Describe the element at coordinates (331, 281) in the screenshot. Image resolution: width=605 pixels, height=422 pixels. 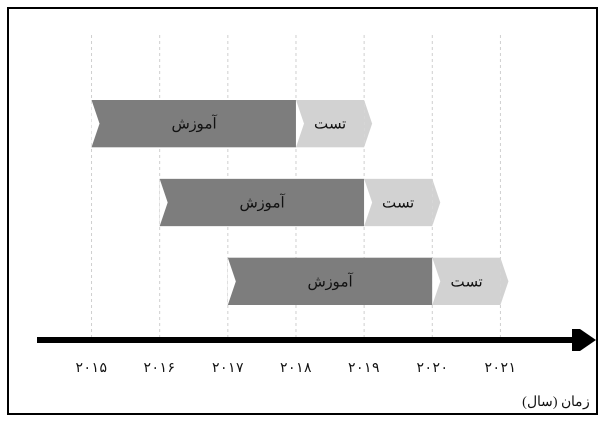
I see `series-label: آموزش` at that location.